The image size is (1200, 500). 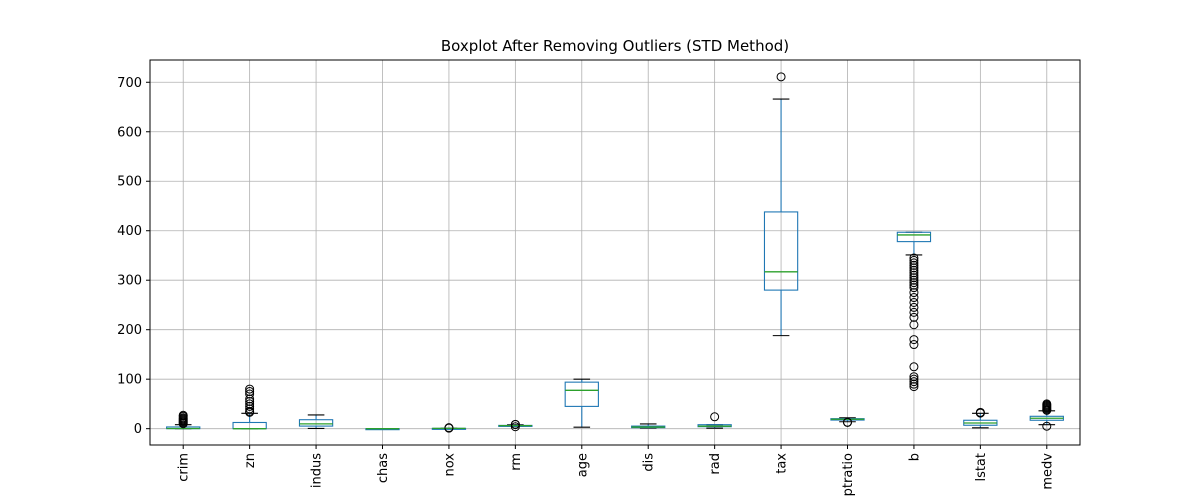 What do you see at coordinates (138, 429) in the screenshot?
I see `y-tick-label: 0` at bounding box center [138, 429].